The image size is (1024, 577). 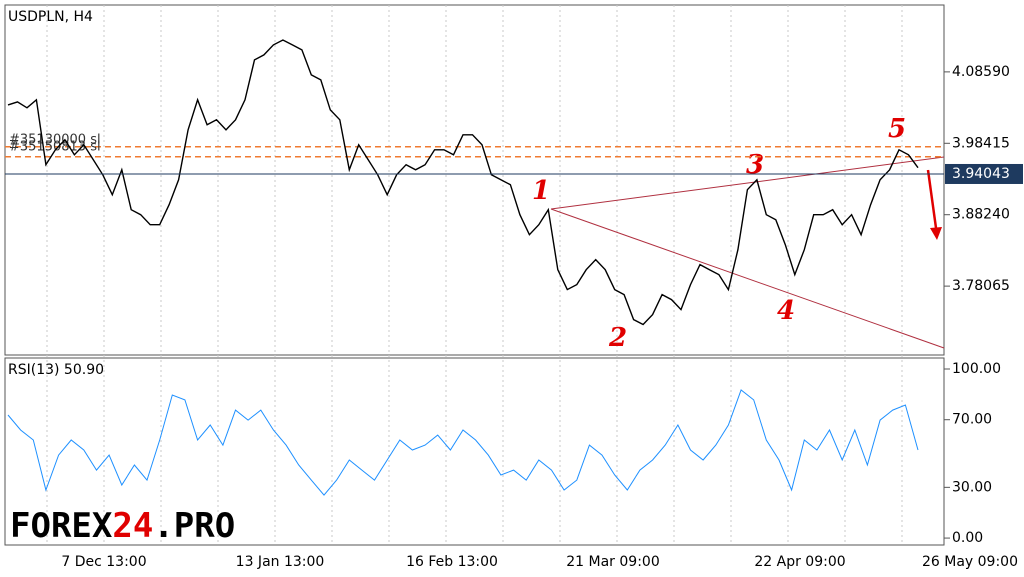 What do you see at coordinates (103, 562) in the screenshot?
I see `x-tick-label: 7 Dec 13:00` at bounding box center [103, 562].